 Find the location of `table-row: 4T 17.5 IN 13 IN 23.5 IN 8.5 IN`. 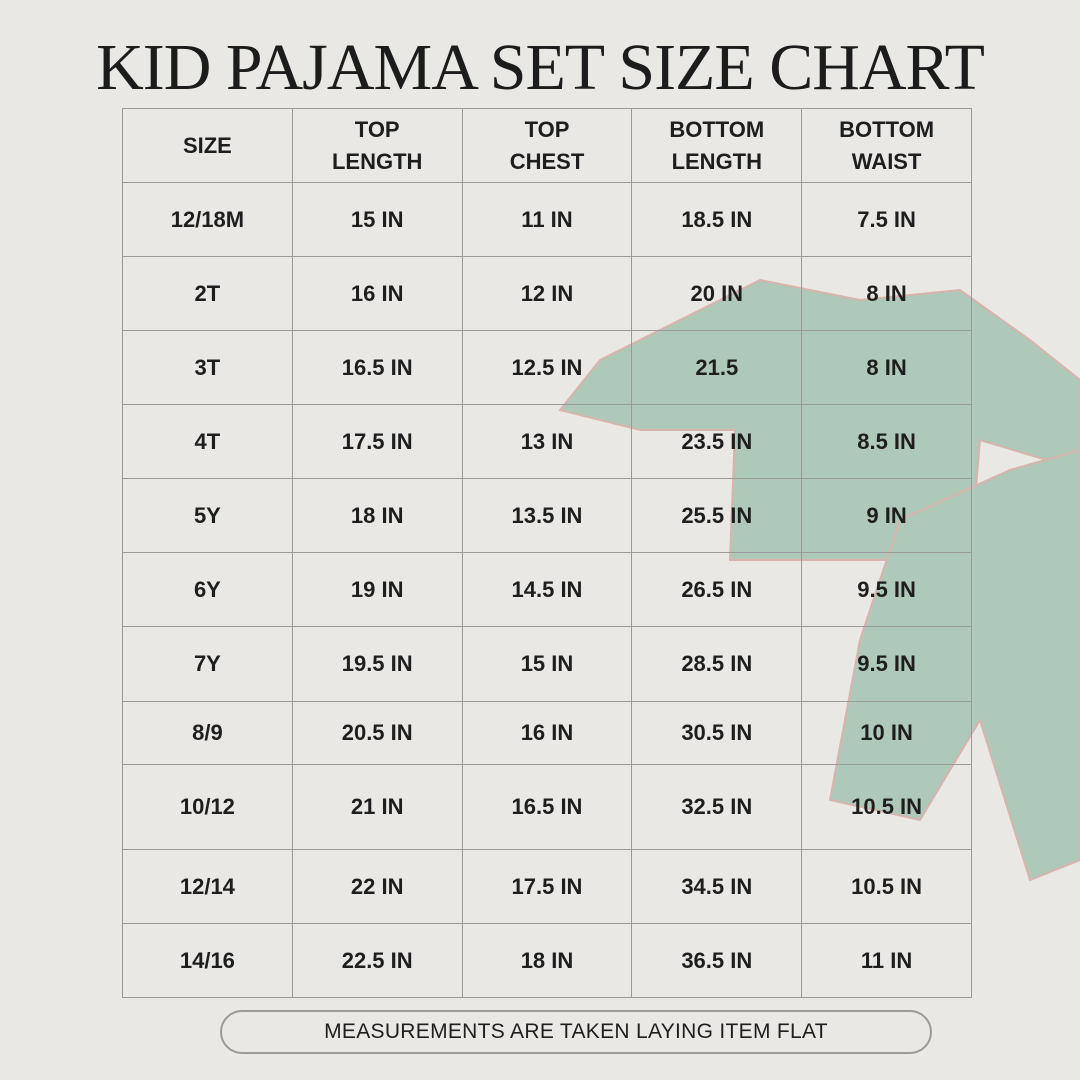

table-row: 4T 17.5 IN 13 IN 23.5 IN 8.5 IN is located at coordinates (547, 442).